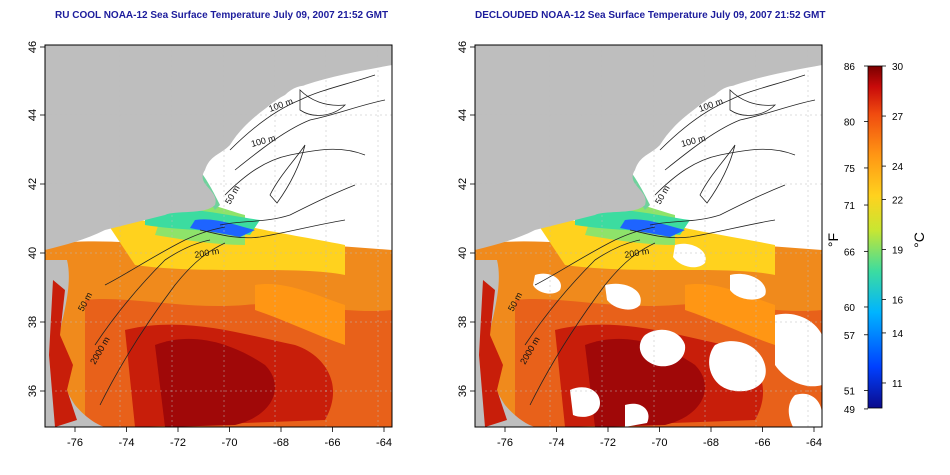  I want to click on colorbar-f-label: 51, so click(850, 391).